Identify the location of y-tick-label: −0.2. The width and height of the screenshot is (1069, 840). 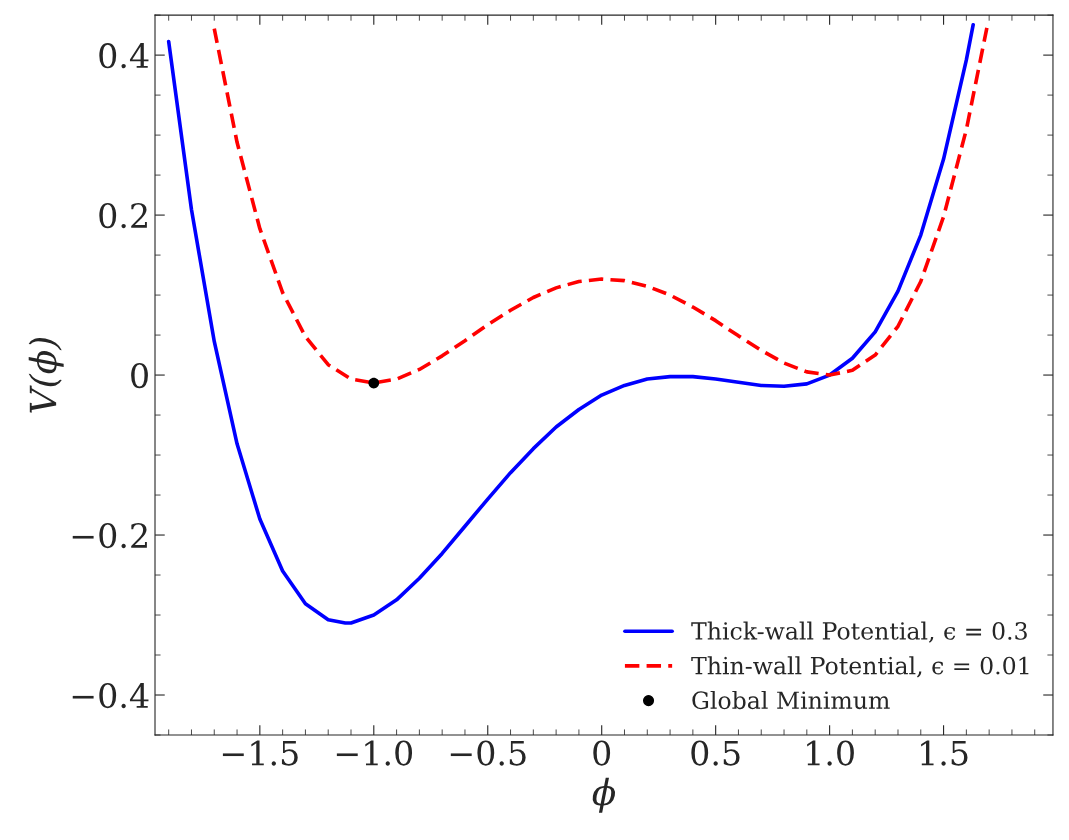
(109, 535).